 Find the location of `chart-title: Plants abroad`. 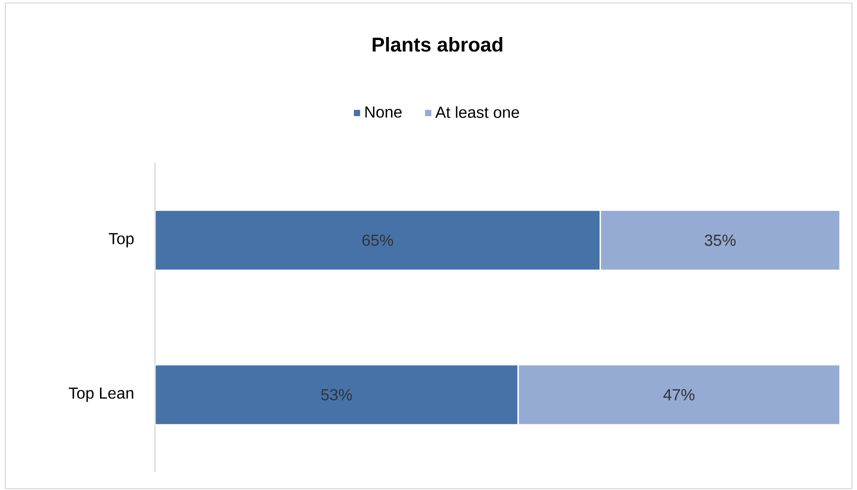

chart-title: Plants abroad is located at coordinates (437, 44).